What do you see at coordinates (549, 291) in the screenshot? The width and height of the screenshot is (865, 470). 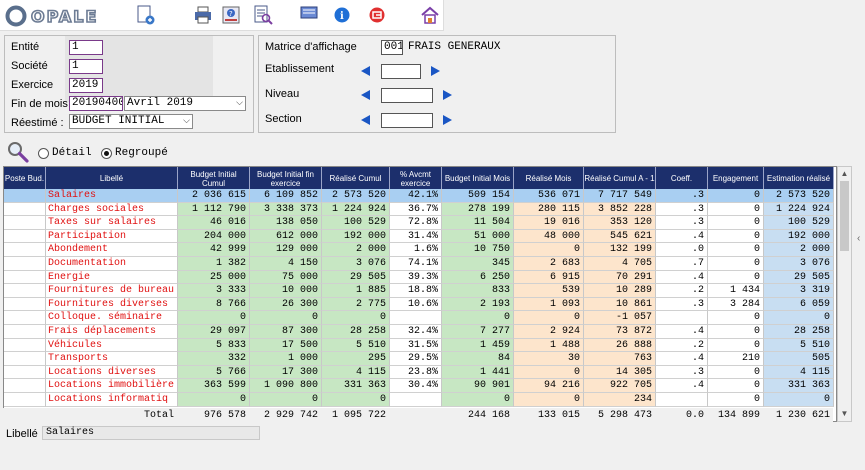 I see `table-cell: 539` at bounding box center [549, 291].